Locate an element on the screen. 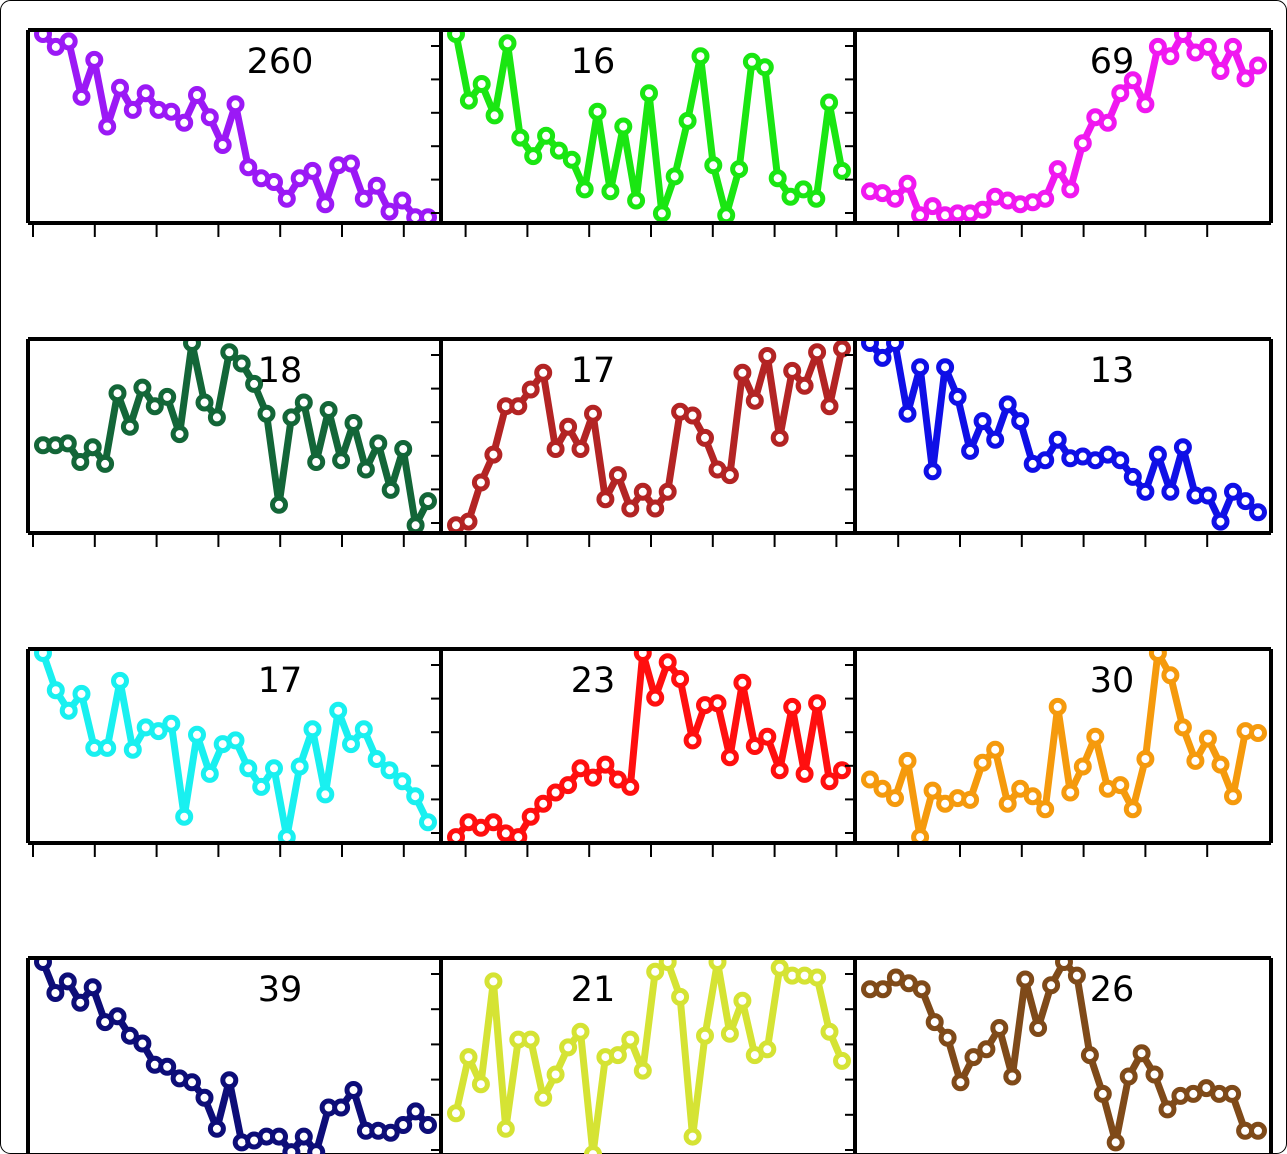  panel-count-label: 69 is located at coordinates (1112, 62).